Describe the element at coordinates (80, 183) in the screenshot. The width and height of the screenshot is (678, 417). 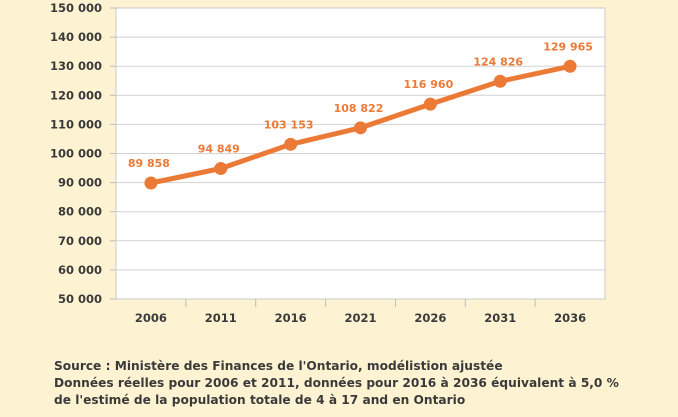
I see `y-tick-label: 90 000` at that location.